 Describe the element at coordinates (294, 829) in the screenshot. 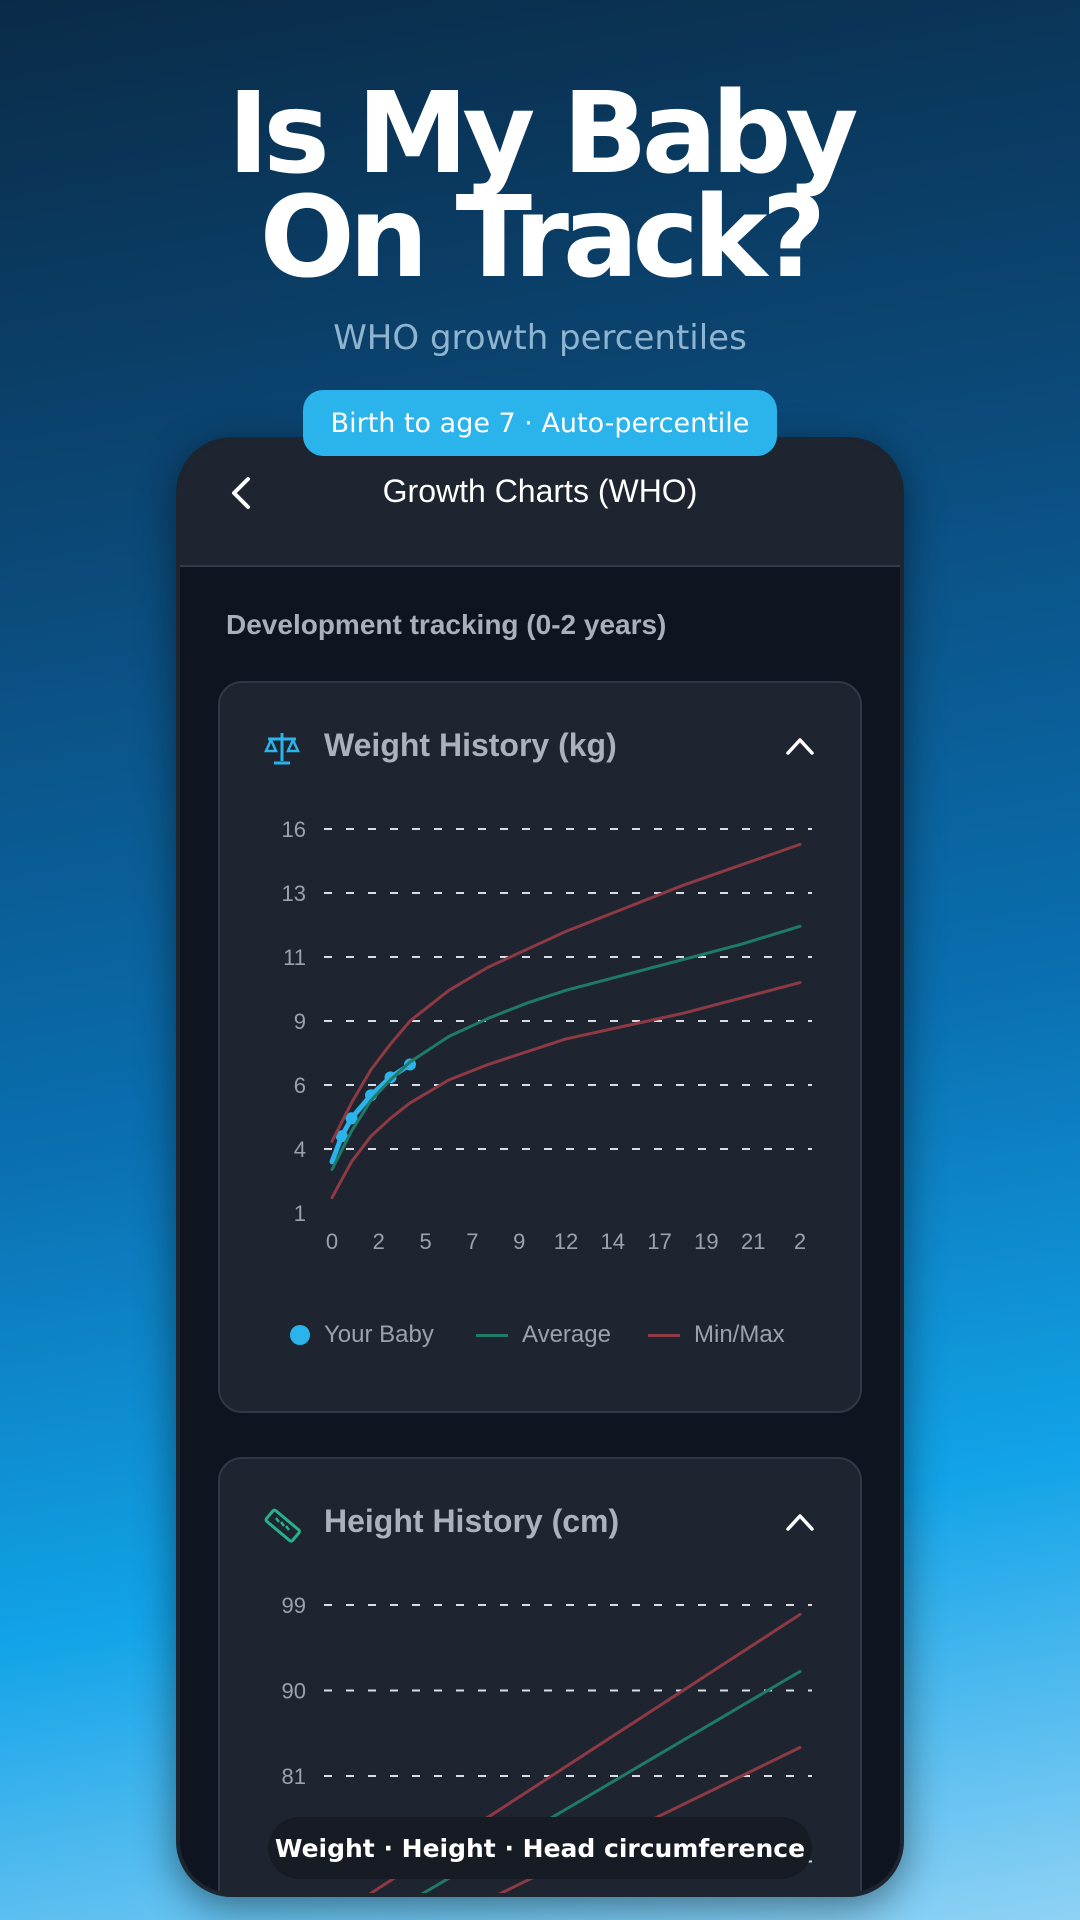

I see `y-tick-label: 16` at that location.